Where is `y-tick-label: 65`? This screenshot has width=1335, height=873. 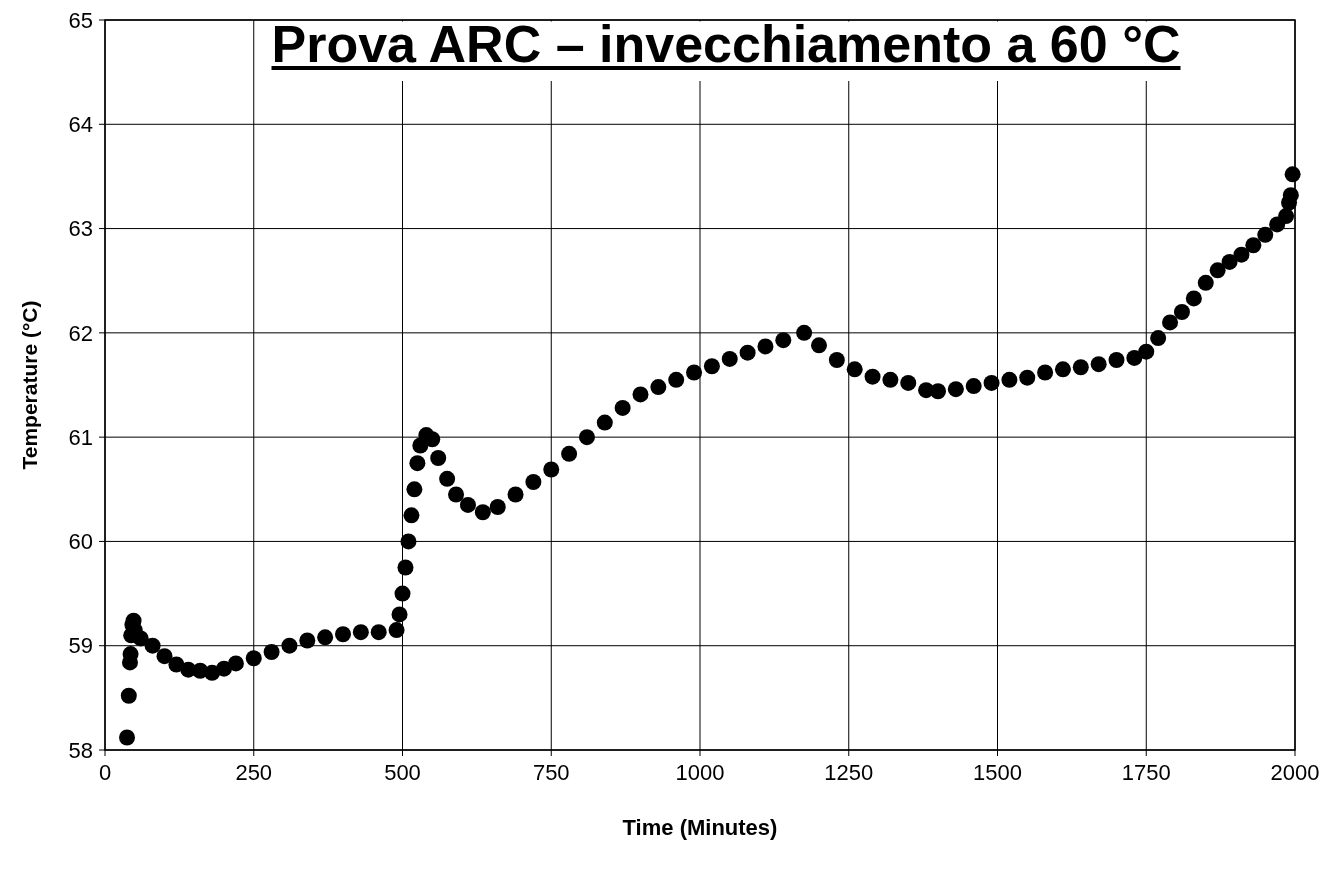 y-tick-label: 65 is located at coordinates (80, 20).